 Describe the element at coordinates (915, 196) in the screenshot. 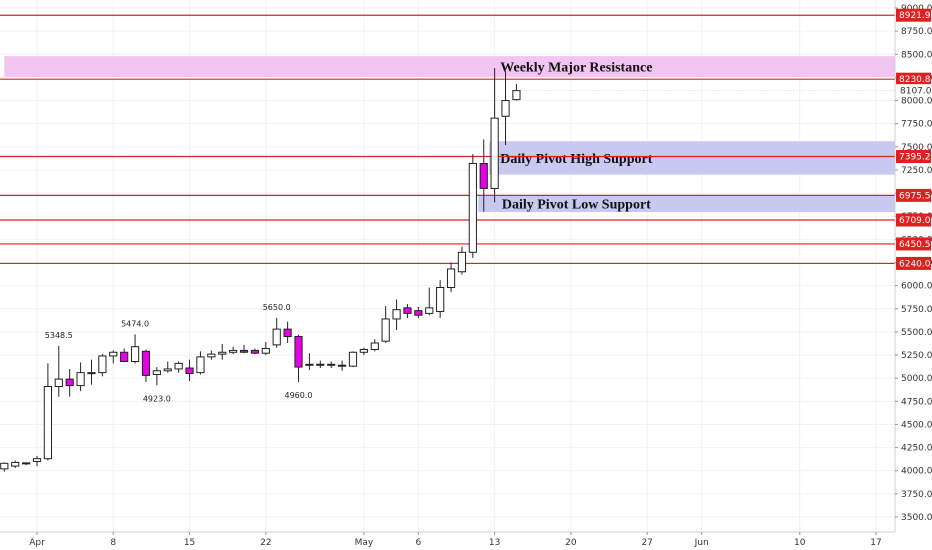

I see `line-label: 6975.5` at that location.